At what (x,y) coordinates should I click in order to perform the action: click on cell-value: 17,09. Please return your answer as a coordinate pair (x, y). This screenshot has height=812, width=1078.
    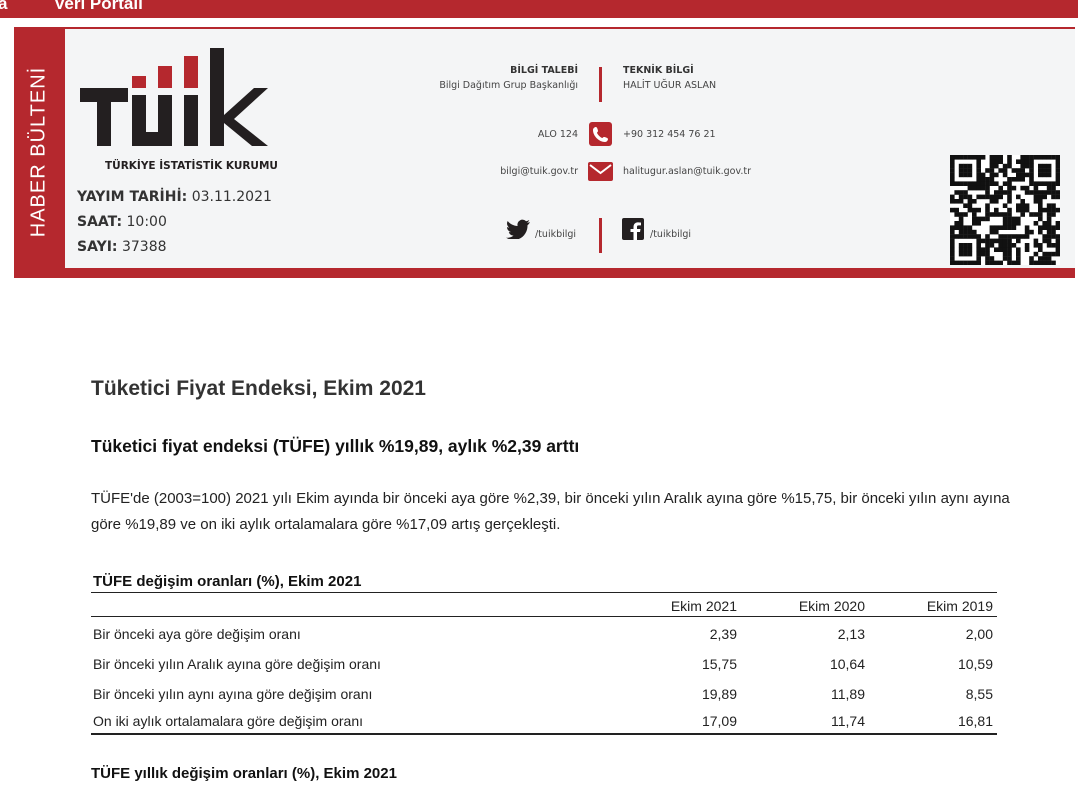
    Looking at the image, I should click on (719, 721).